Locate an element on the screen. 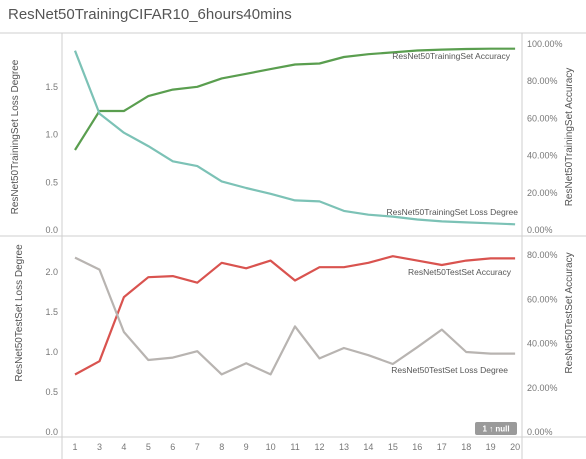 This screenshot has height=459, width=586. y-tick-right-0-3: 60.00% is located at coordinates (542, 118).